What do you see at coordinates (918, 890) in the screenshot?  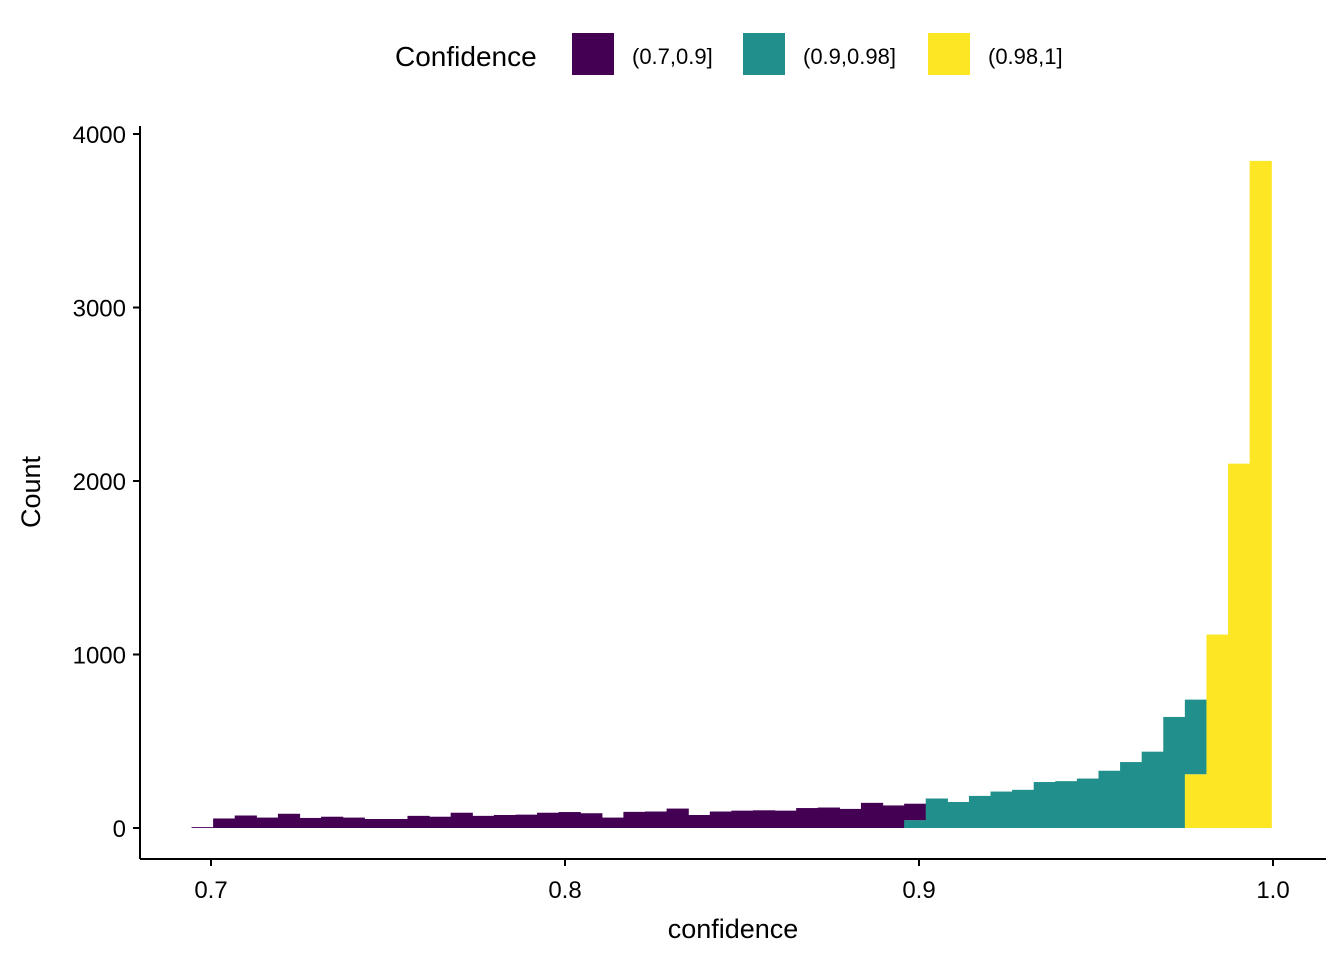 I see `x-tick-label: 0.9` at bounding box center [918, 890].